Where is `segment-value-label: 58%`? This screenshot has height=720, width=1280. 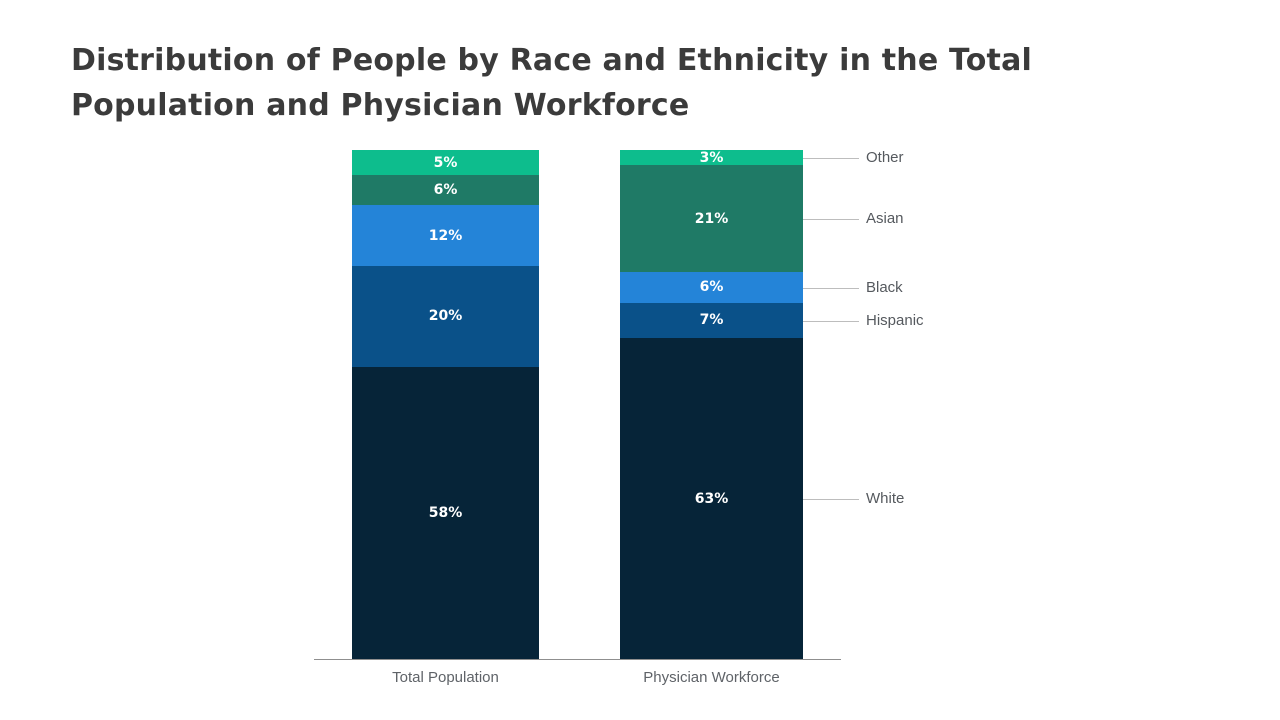
segment-value-label: 58% is located at coordinates (445, 512).